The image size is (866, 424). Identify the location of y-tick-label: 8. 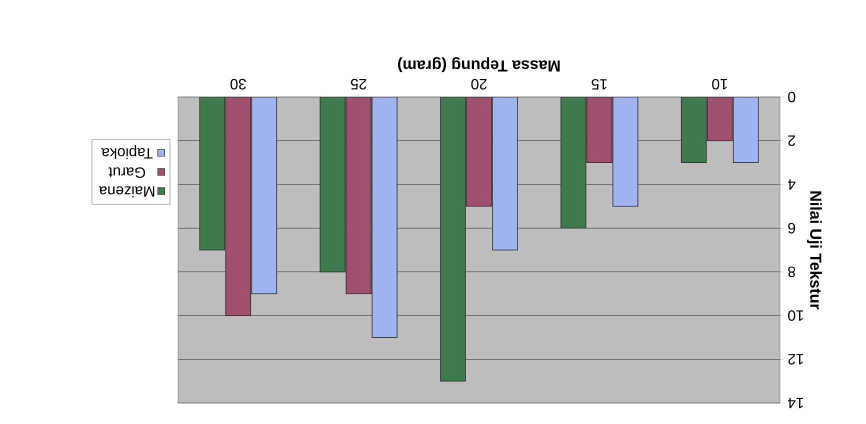
(792, 272).